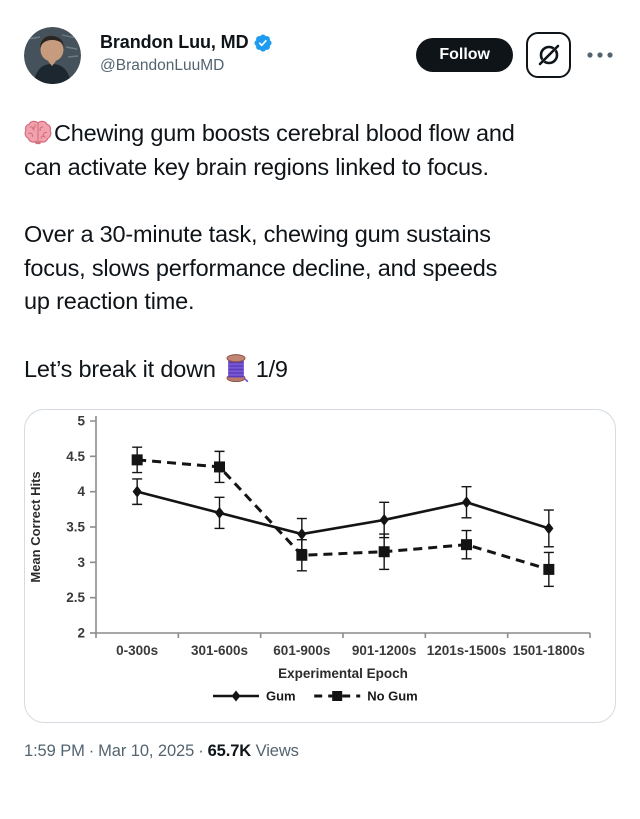  I want to click on author-handle: @BrandonLuuMD, so click(162, 65).